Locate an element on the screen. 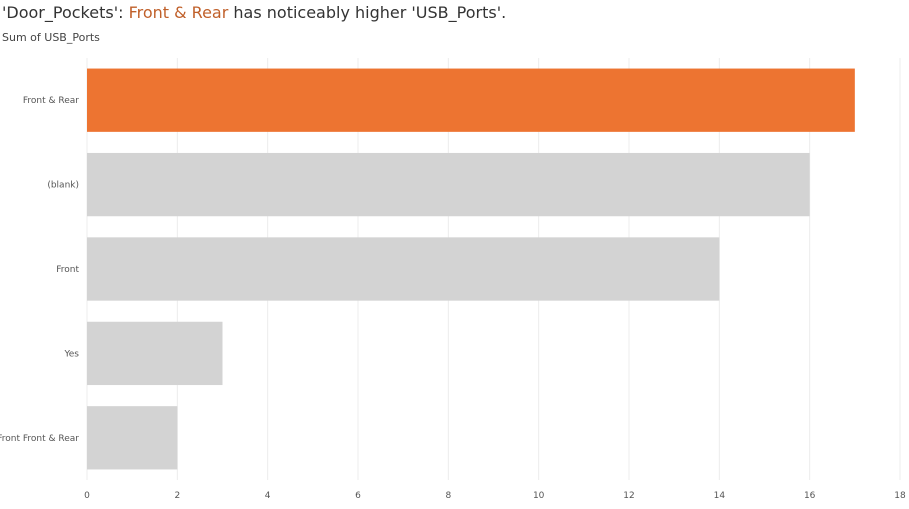 This screenshot has height=509, width=909. x-tick-label: 8 is located at coordinates (448, 496).